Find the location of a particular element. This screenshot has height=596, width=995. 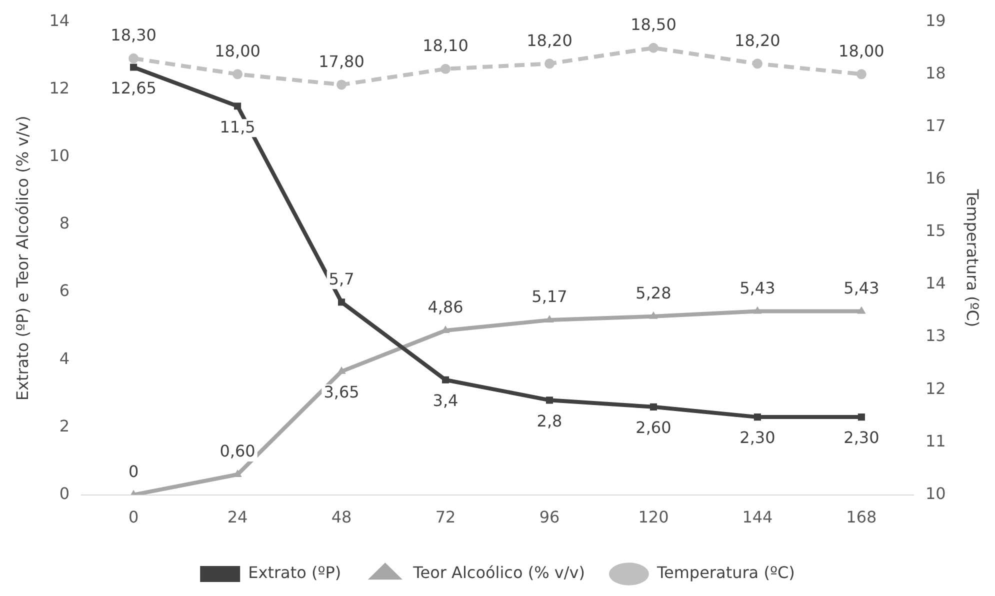

data-label: 3,65 is located at coordinates (342, 392).